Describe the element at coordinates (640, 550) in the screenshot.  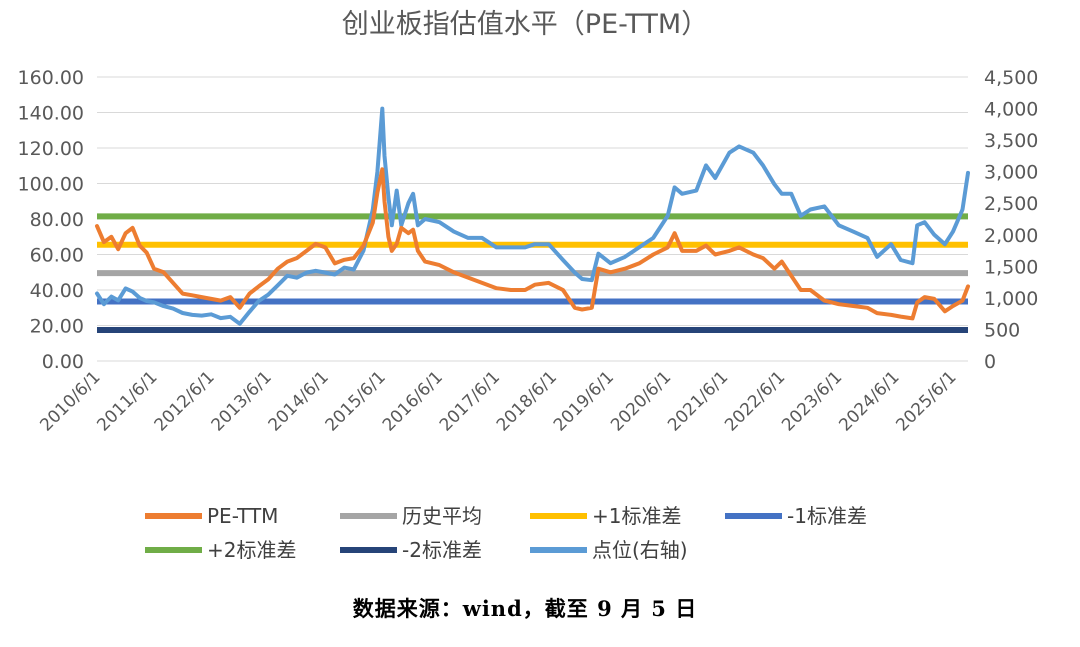
I see `legend-label-index: 点位(右轴)` at that location.